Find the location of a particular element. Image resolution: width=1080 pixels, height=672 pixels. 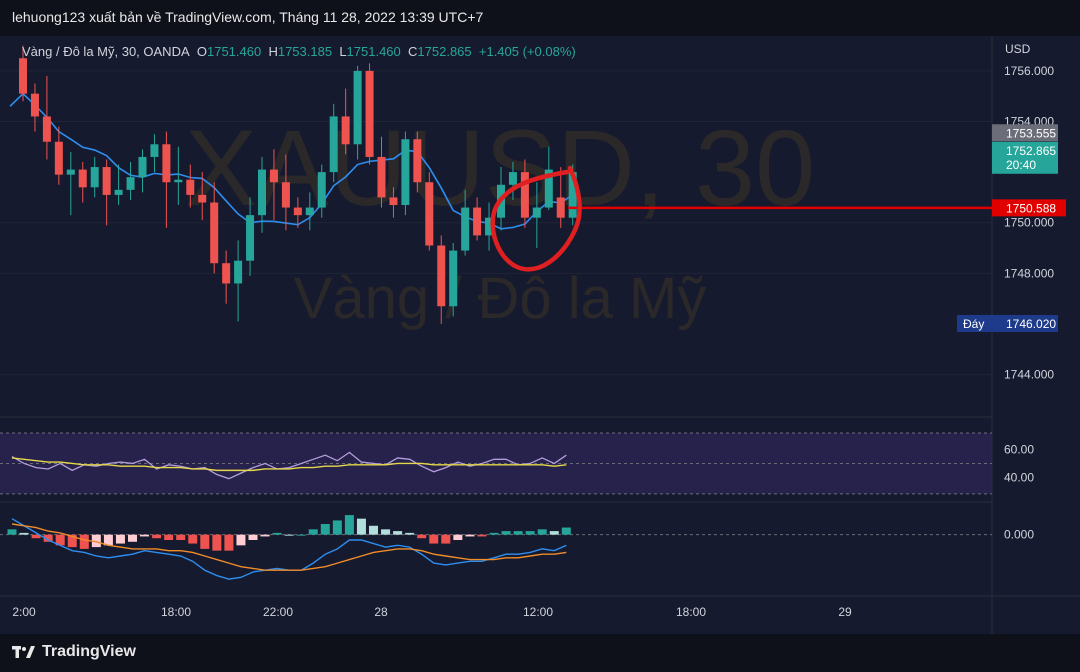

macd-ticks: 0.000 is located at coordinates (1019, 535).